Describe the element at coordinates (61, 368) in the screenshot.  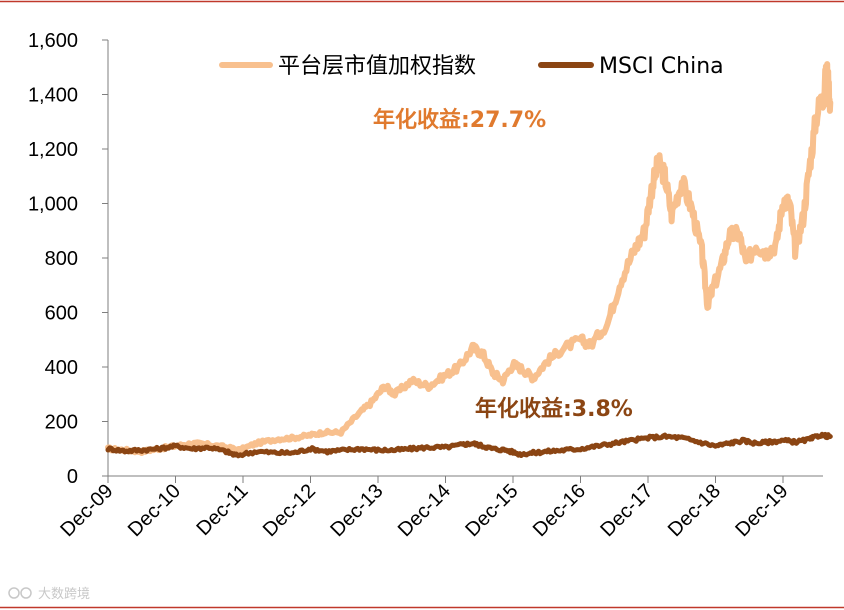
I see `y-tick-label: 400` at that location.